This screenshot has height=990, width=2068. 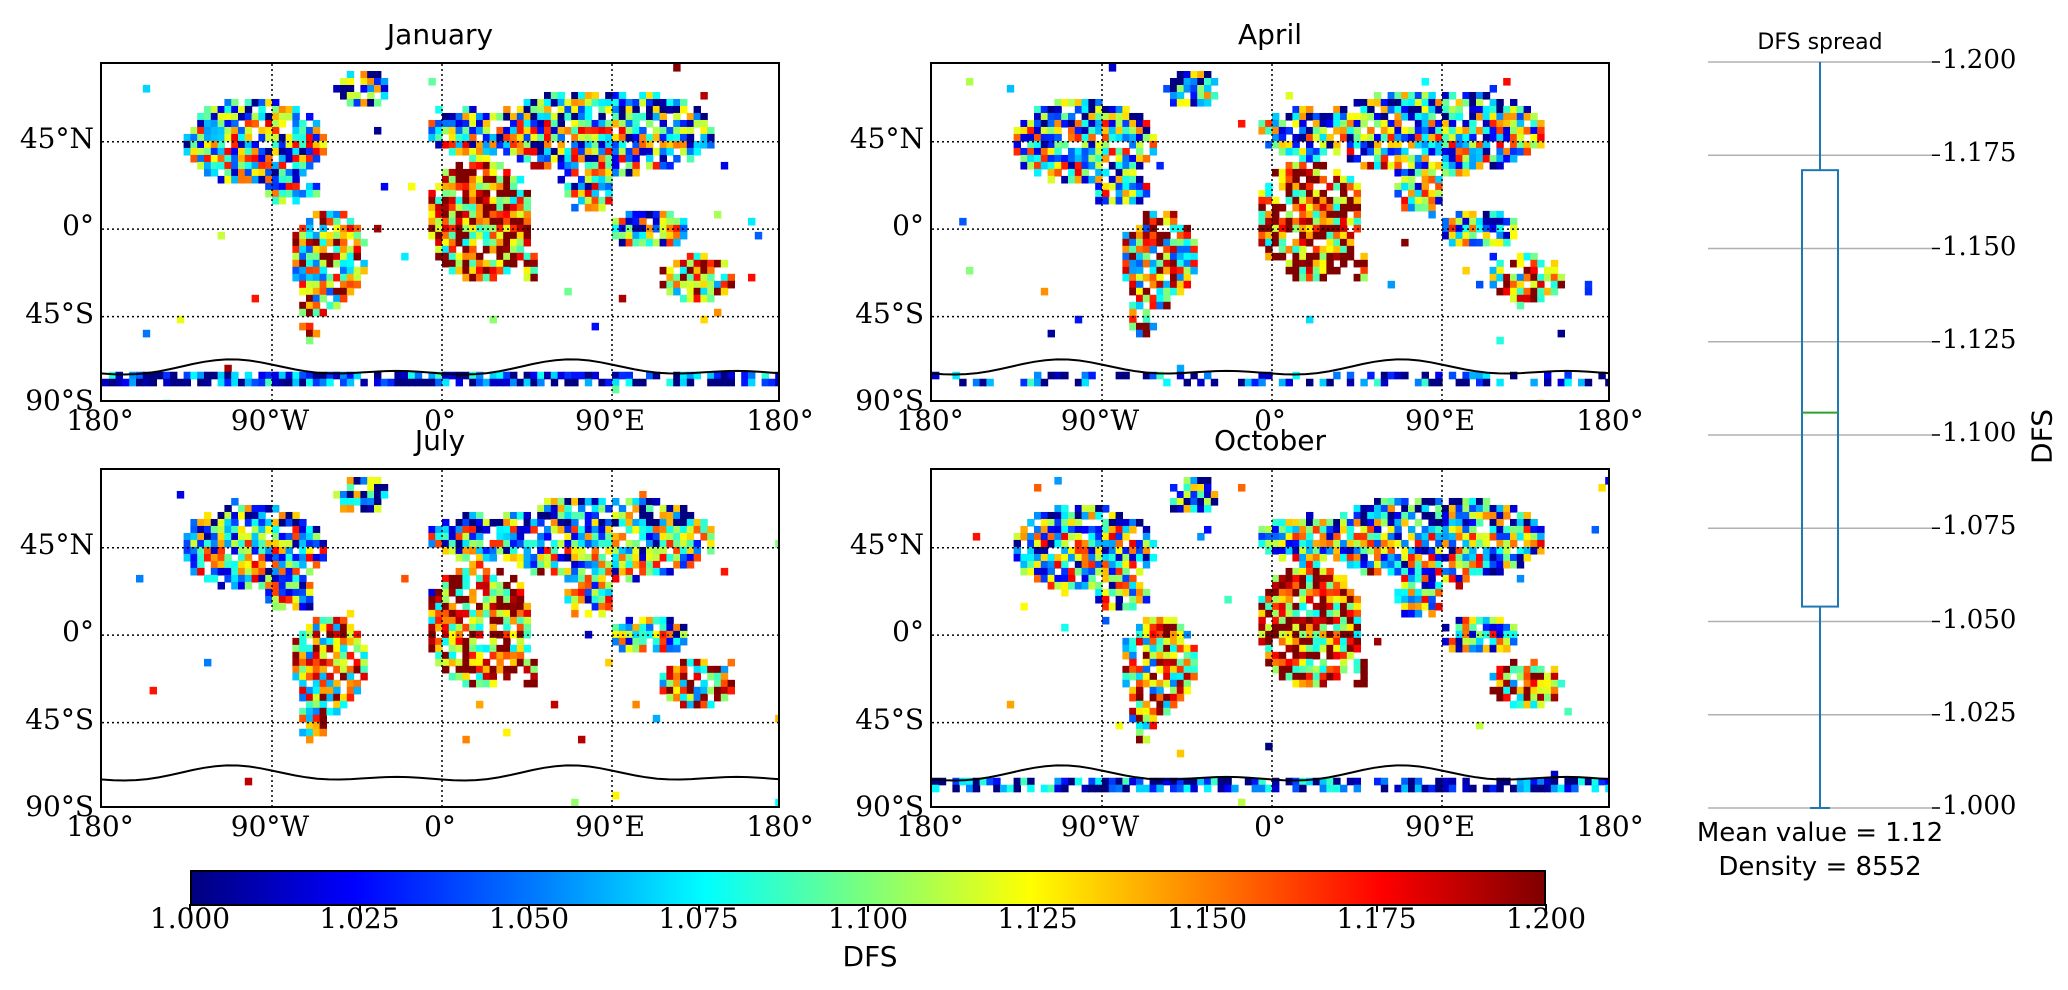 What do you see at coordinates (440, 638) in the screenshot?
I see `dfs-map` at bounding box center [440, 638].